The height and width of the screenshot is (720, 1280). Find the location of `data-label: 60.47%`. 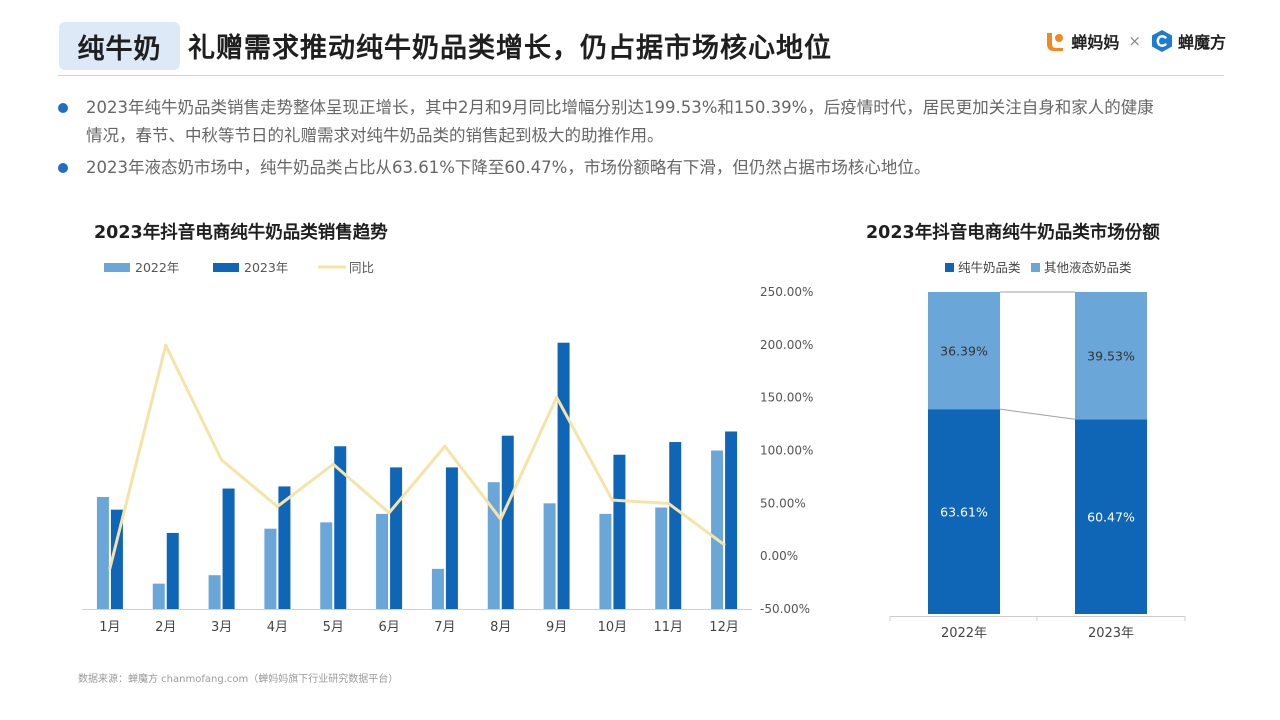

data-label: 60.47% is located at coordinates (1111, 517).